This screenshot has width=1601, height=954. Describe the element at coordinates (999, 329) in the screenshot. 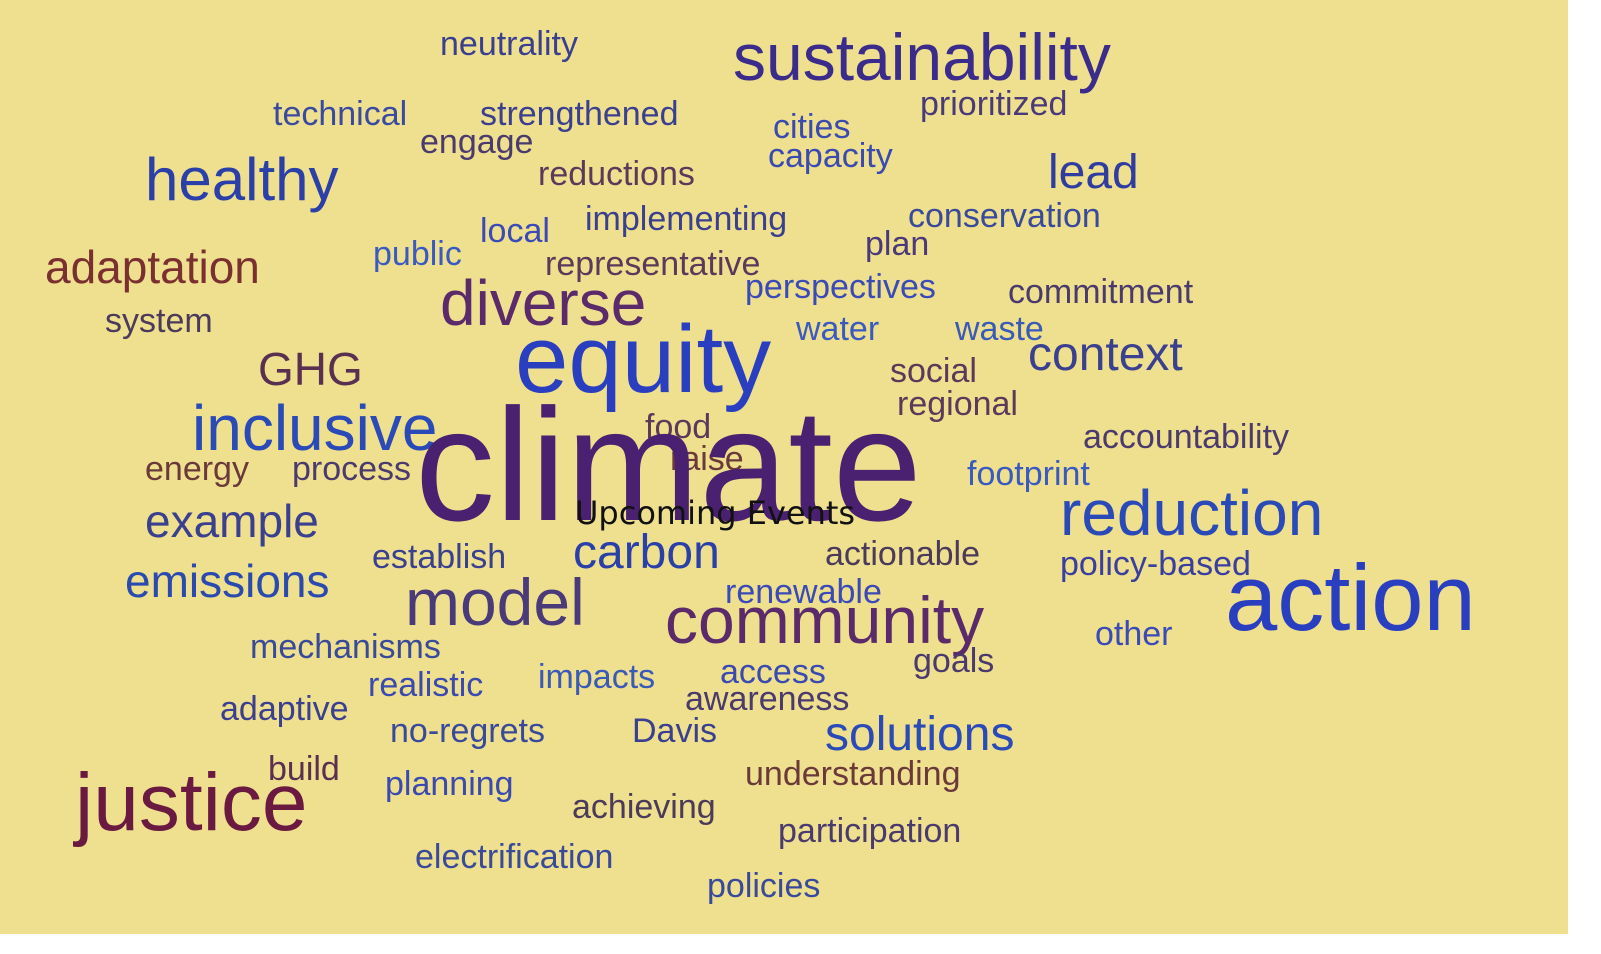

I see `word: waste` at that location.